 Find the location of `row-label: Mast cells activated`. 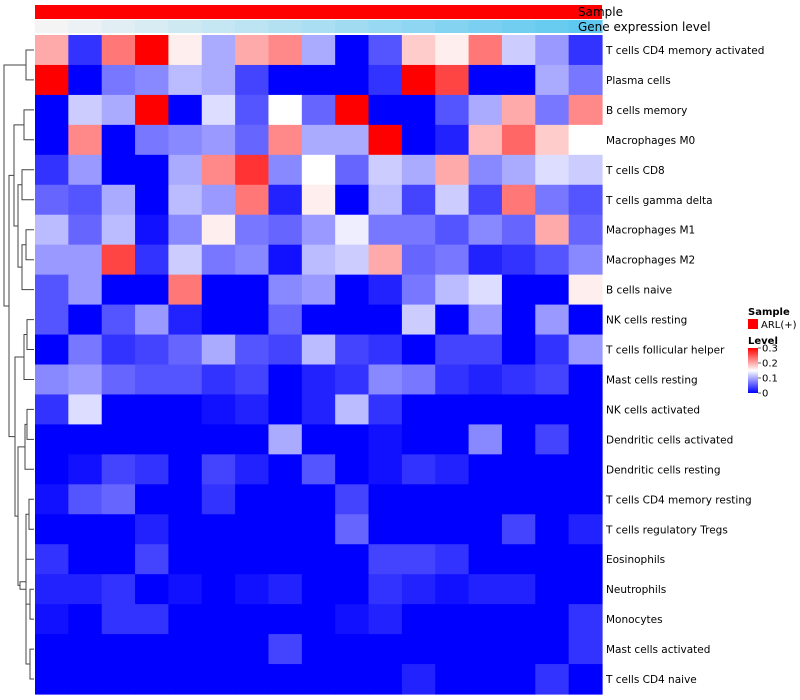

row-label: Mast cells activated is located at coordinates (658, 650).